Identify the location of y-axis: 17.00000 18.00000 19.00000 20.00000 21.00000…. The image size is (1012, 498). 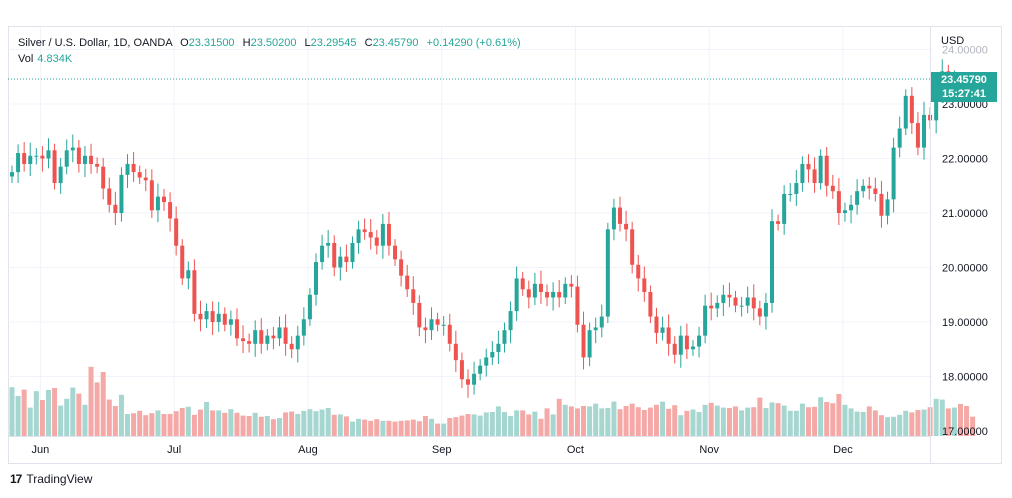
(959, 245).